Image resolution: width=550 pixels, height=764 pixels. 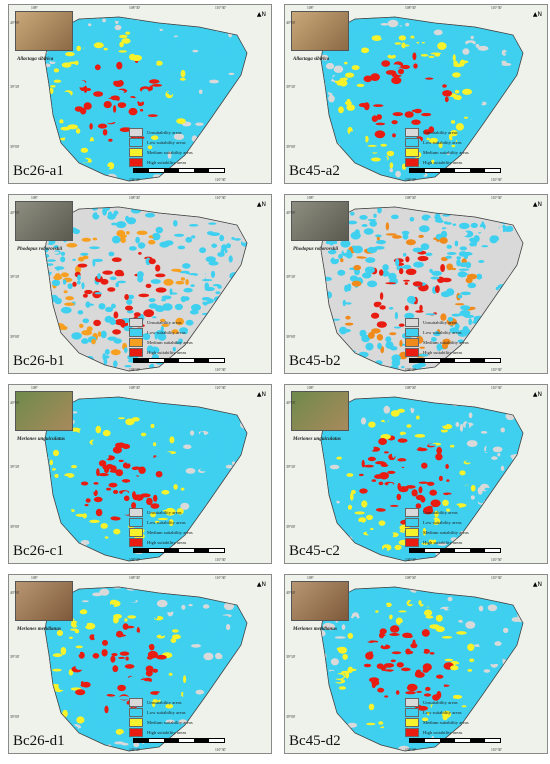 What do you see at coordinates (15, 403) in the screenshot?
I see `coord-label-left-top: 40°00'` at bounding box center [15, 403].